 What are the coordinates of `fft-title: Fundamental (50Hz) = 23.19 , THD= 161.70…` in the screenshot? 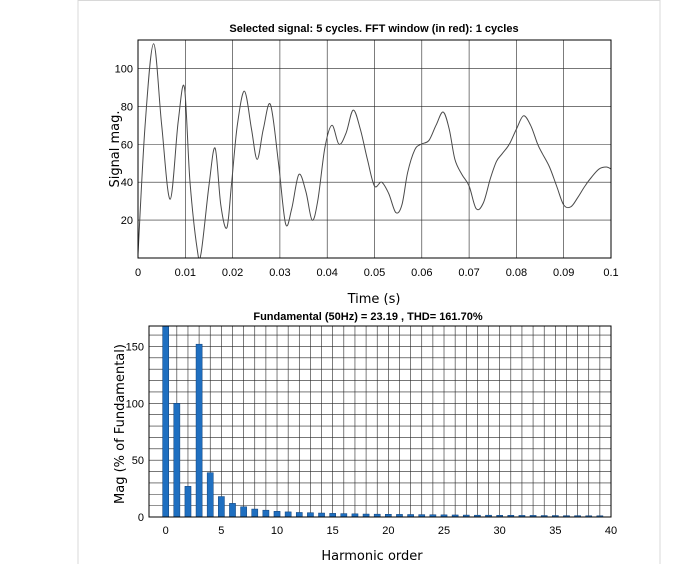 It's located at (367, 317).